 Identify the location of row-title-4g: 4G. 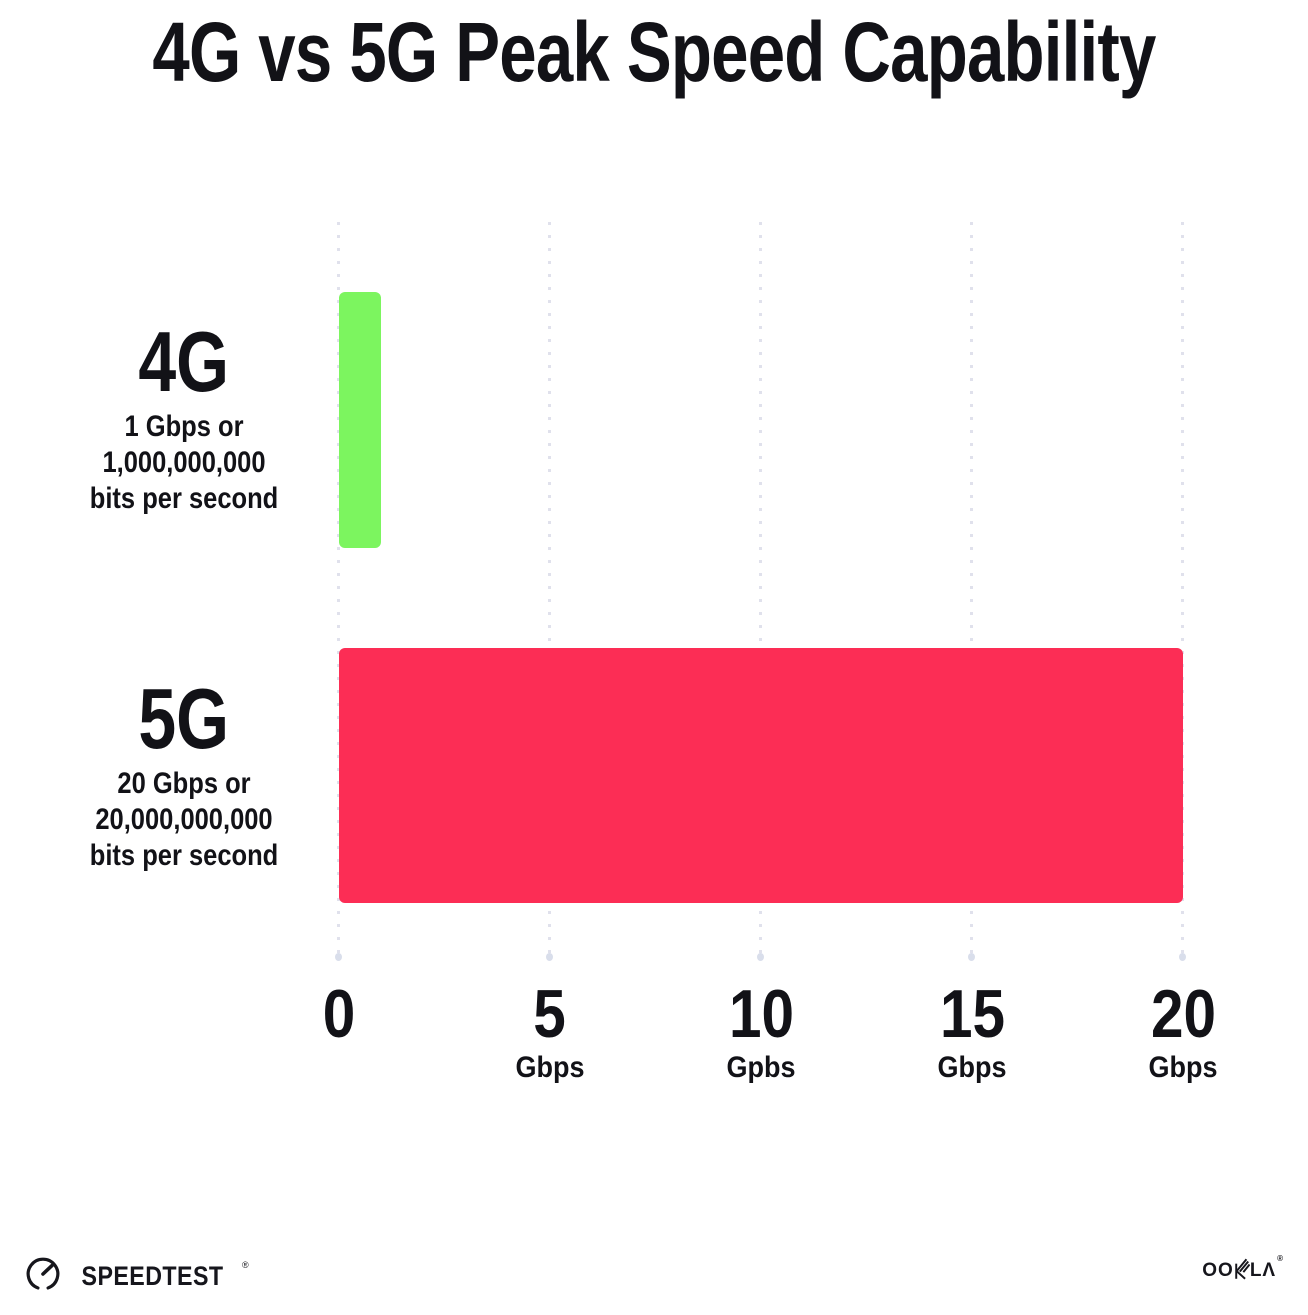
(184, 362).